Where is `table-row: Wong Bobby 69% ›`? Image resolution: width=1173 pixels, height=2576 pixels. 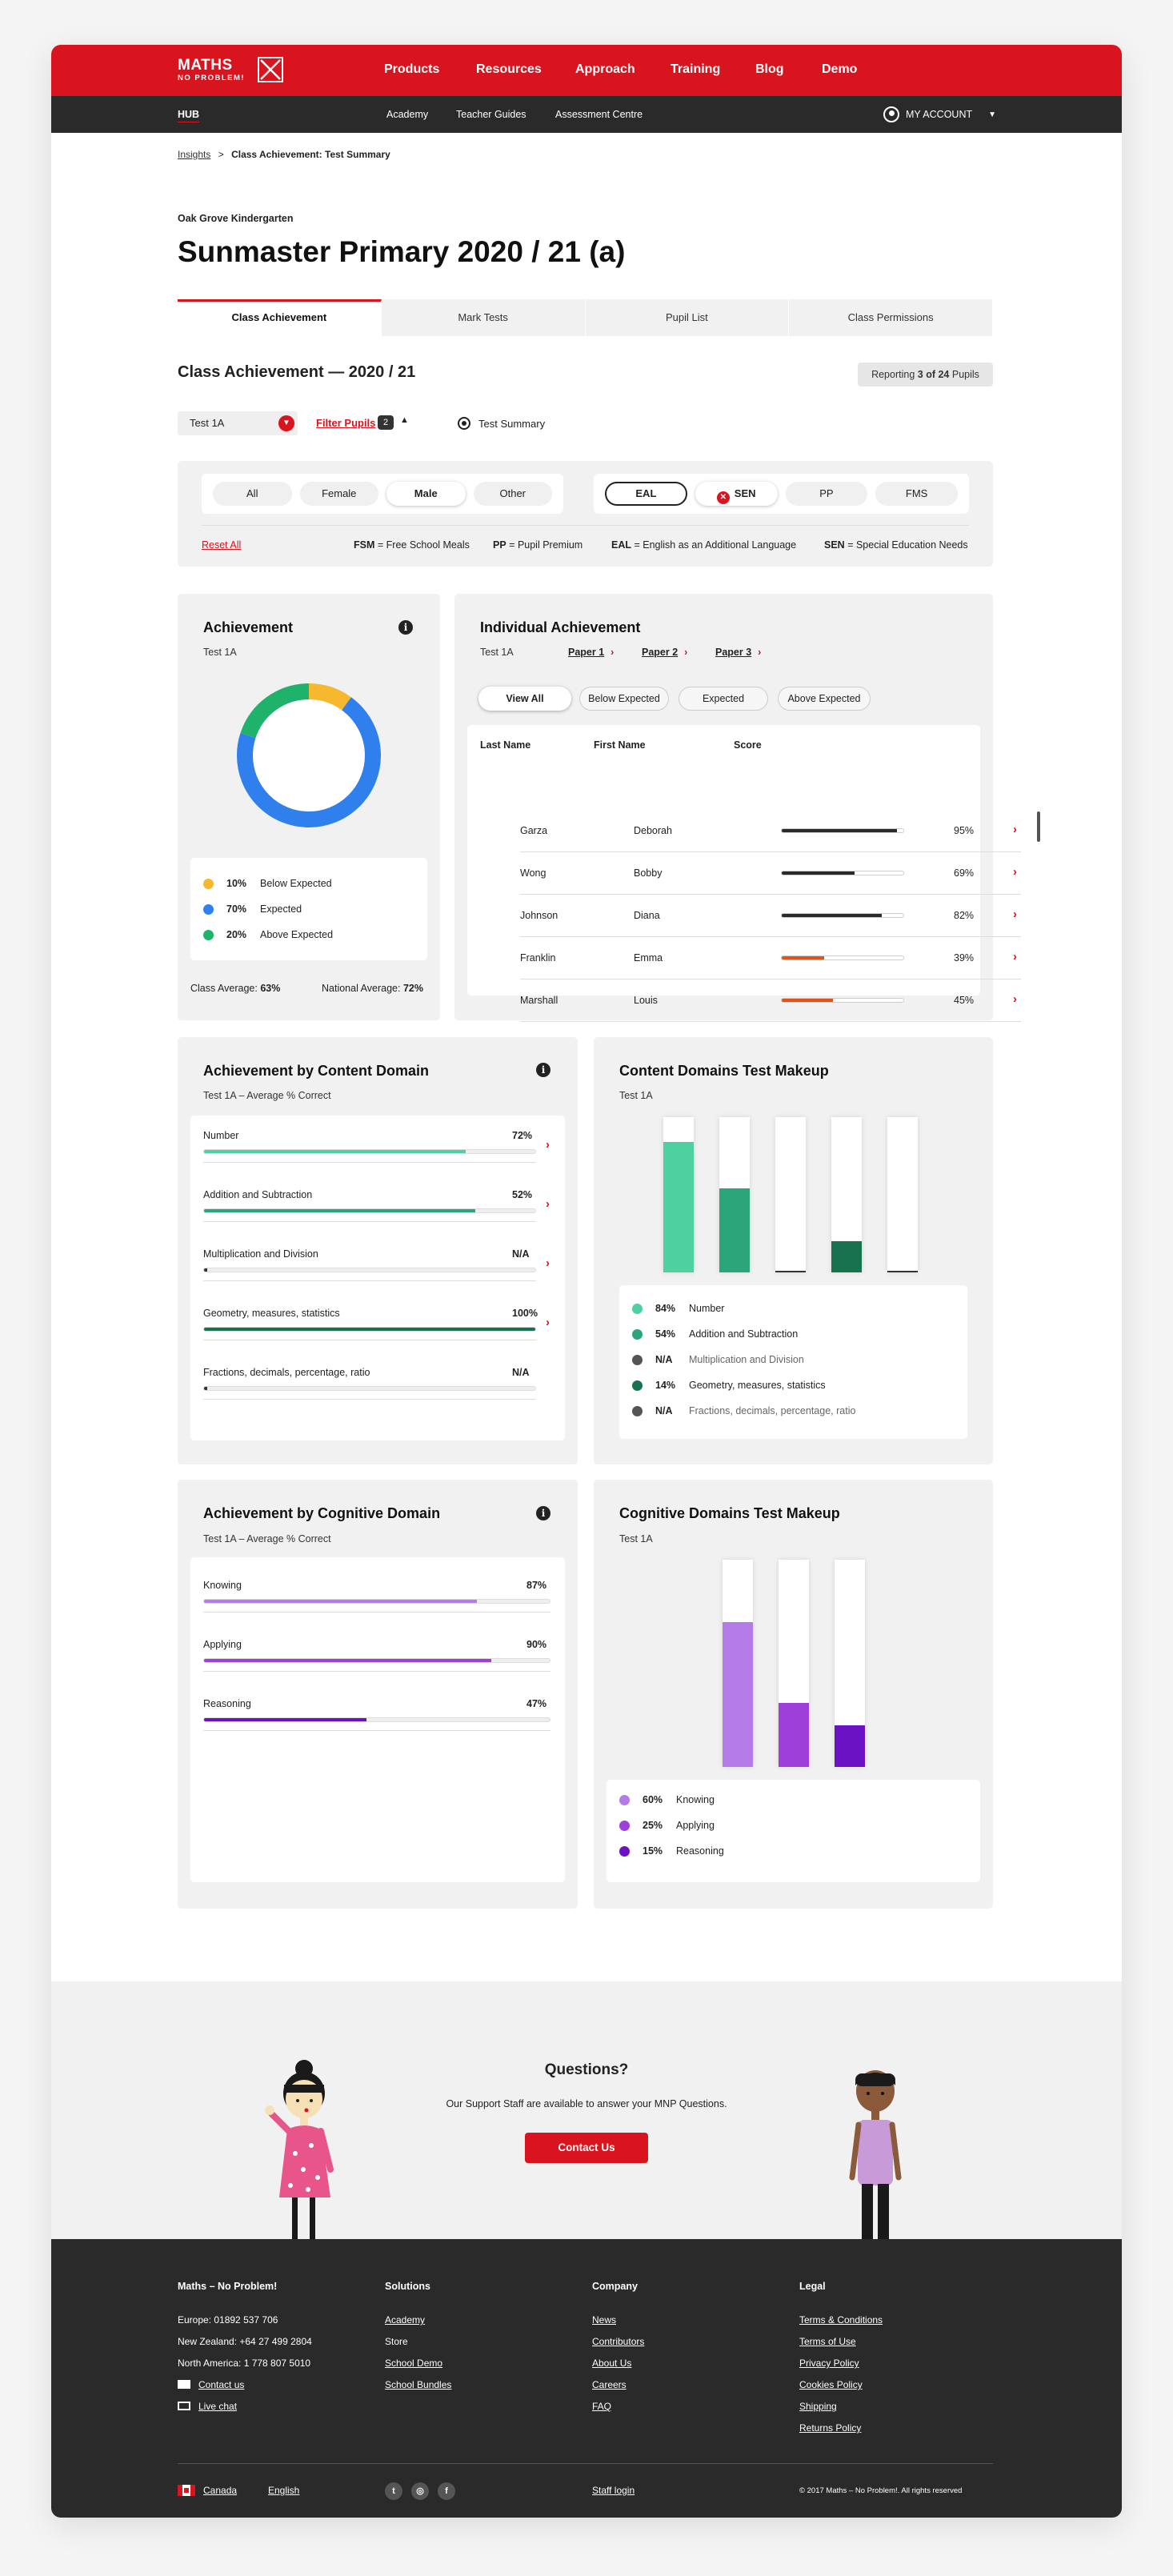
table-row: Wong Bobby 69% › is located at coordinates (770, 873).